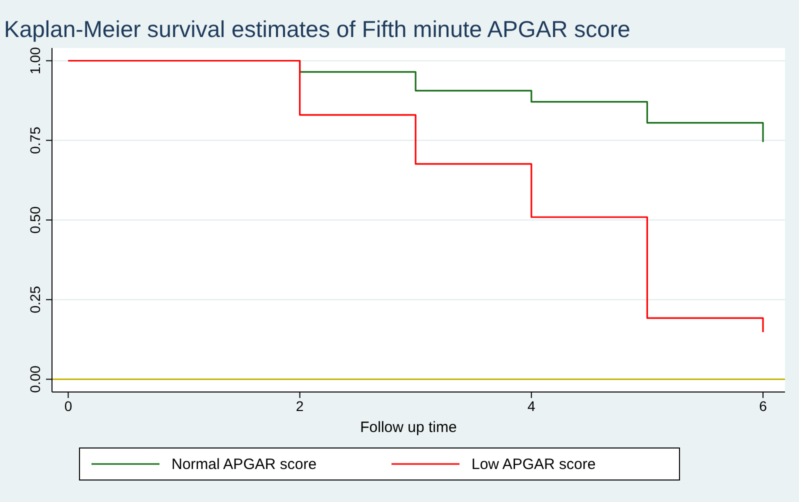 Image resolution: width=799 pixels, height=502 pixels. What do you see at coordinates (408, 427) in the screenshot?
I see `x-axis-title: Follow up time` at bounding box center [408, 427].